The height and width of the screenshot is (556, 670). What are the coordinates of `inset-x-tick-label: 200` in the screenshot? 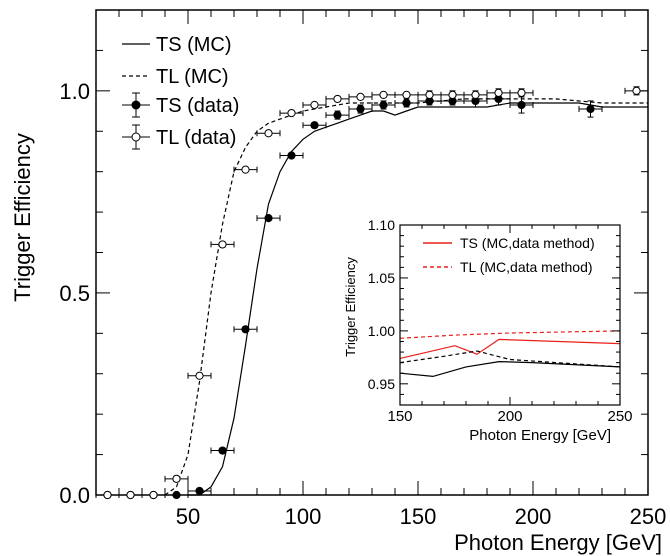 It's located at (509, 416).